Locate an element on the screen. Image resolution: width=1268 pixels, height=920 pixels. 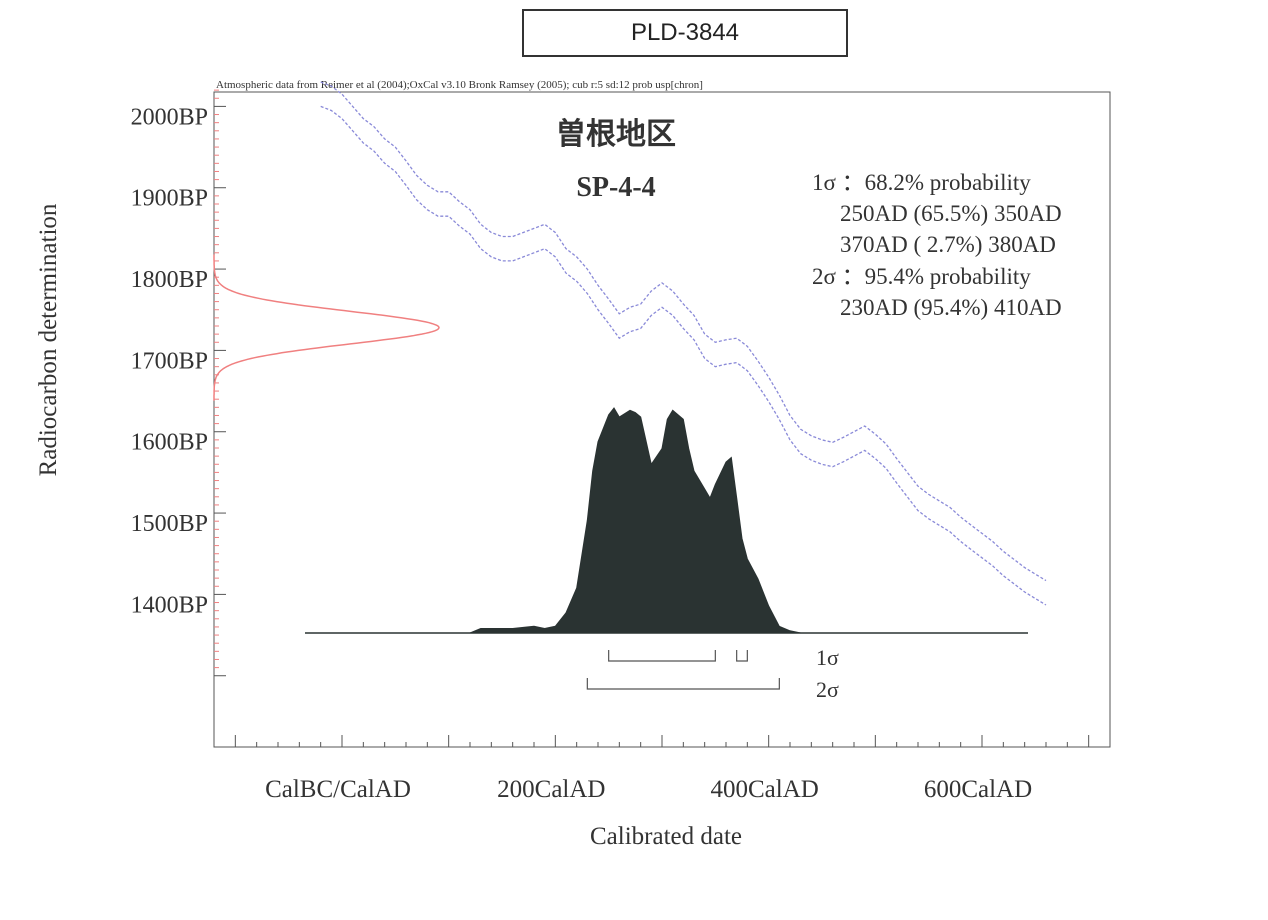
y-tick-label: 1400BP is located at coordinates (169, 605).